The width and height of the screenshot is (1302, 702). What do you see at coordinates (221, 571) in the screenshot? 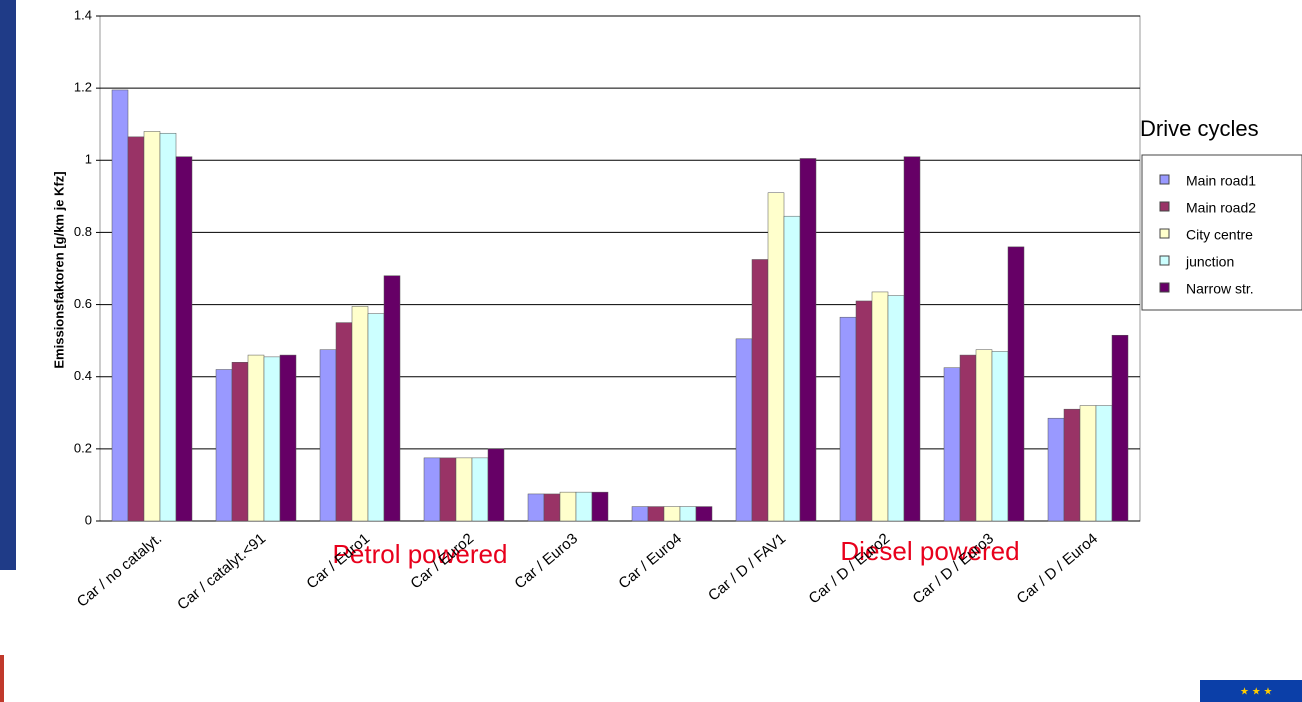
I see `x-tick-label: Car / catalyt.<91` at bounding box center [221, 571].